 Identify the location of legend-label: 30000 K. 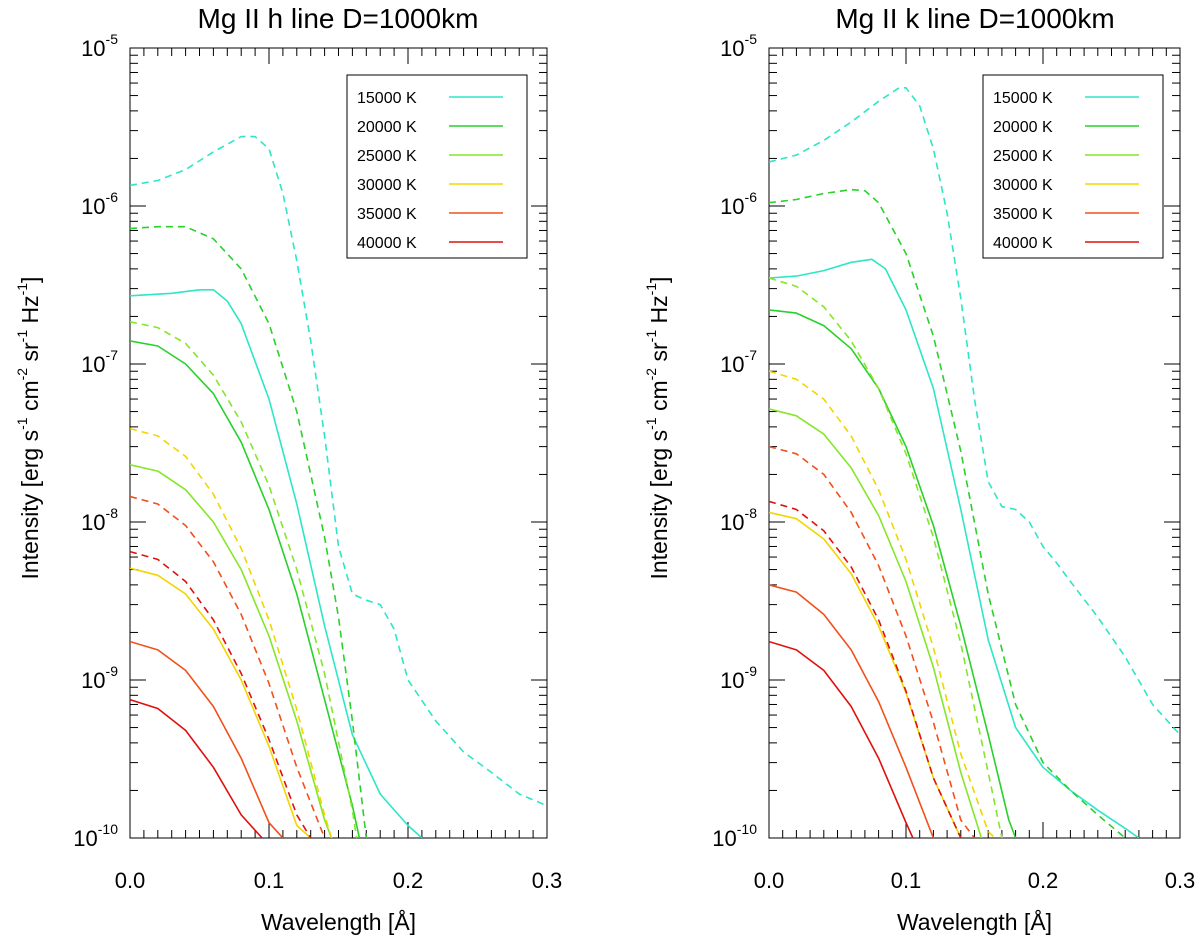
(1023, 185).